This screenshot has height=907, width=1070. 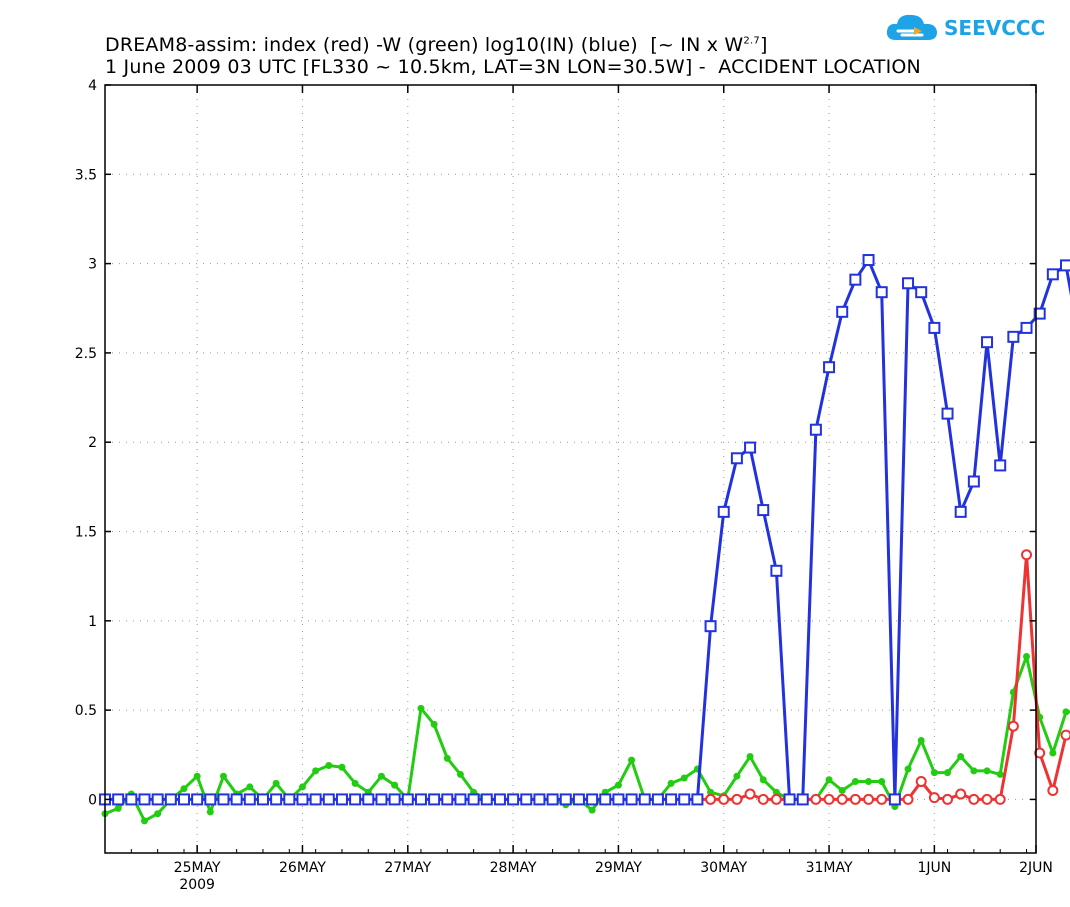 I want to click on x-tick-sublabel: 2009, so click(x=197, y=885).